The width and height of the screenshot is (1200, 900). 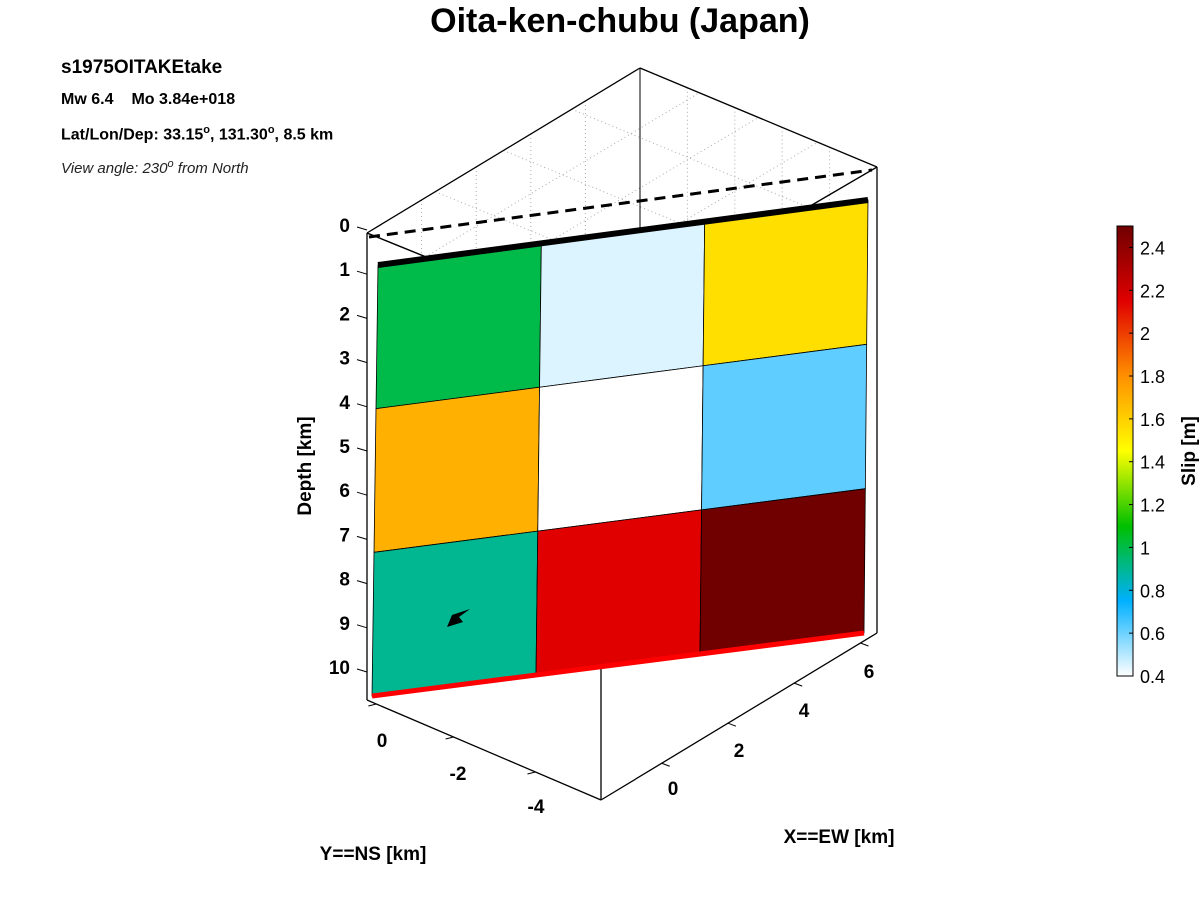 I want to click on location-lon: , 131.30, so click(x=238, y=135).